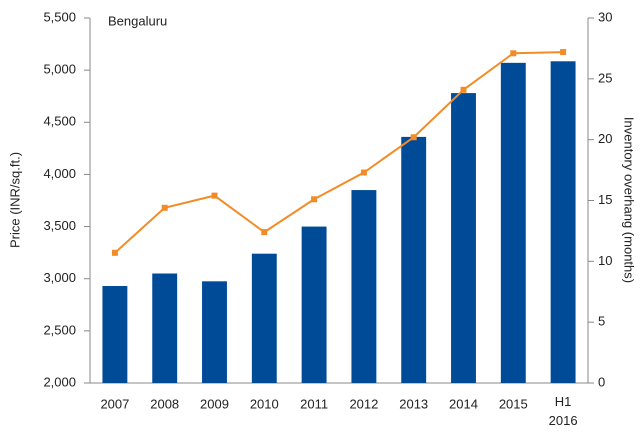 The image size is (640, 437). What do you see at coordinates (164, 403) in the screenshot?
I see `x-tick-label: 2008` at bounding box center [164, 403].